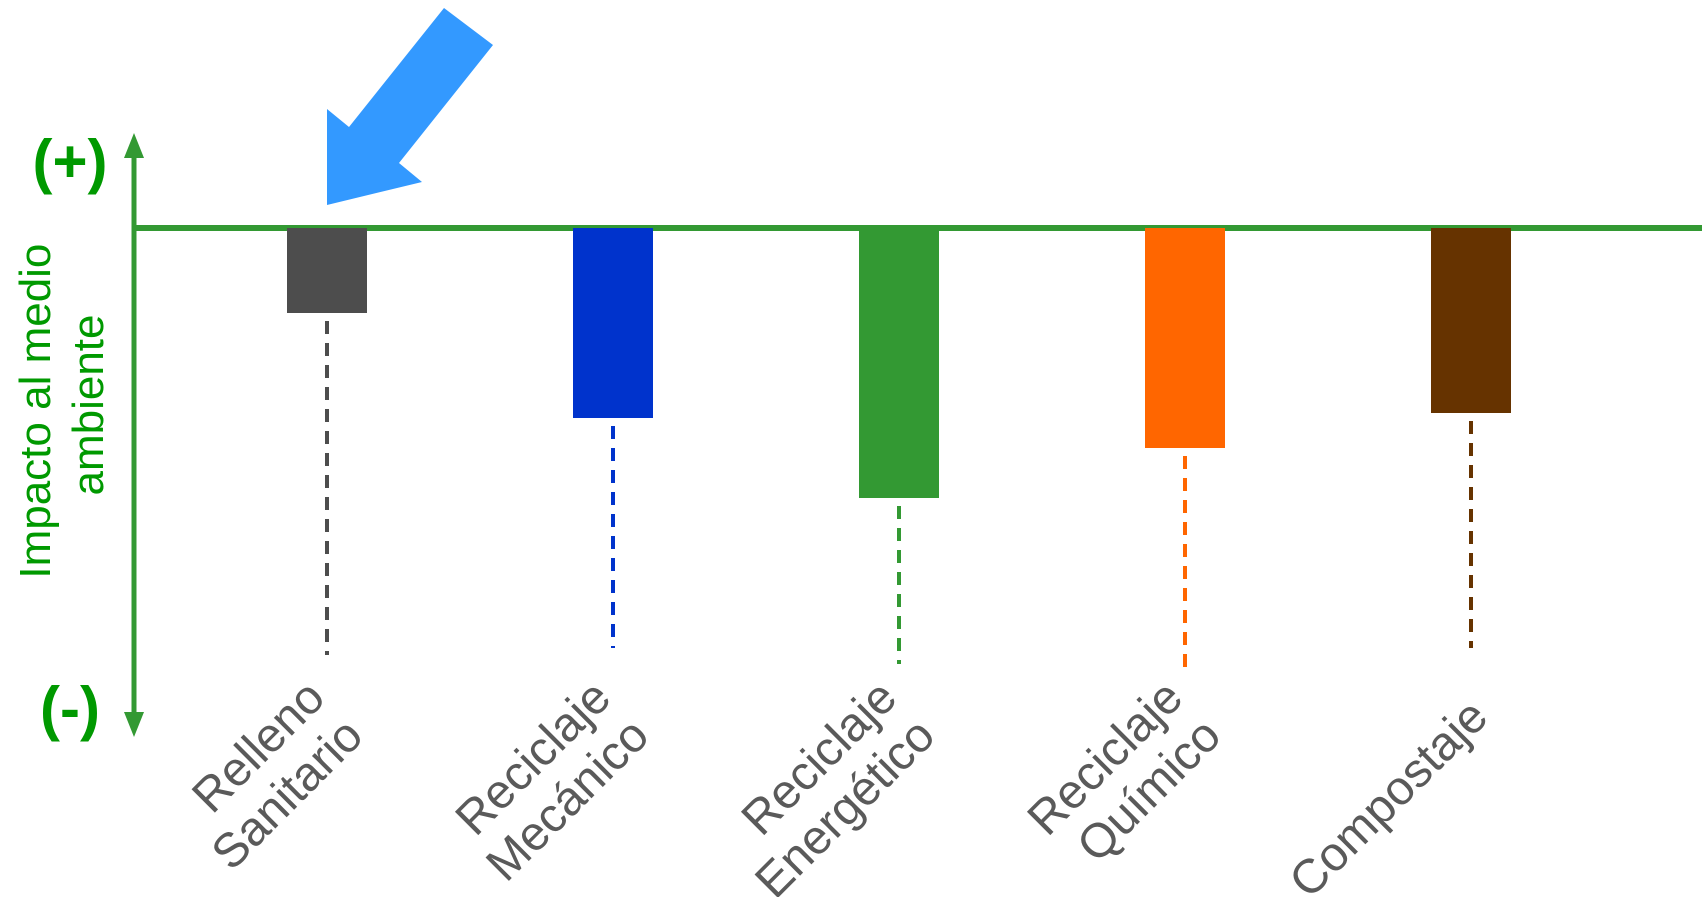 The width and height of the screenshot is (1707, 902). I want to click on y-axis-arrowhead-up, so click(134, 145).